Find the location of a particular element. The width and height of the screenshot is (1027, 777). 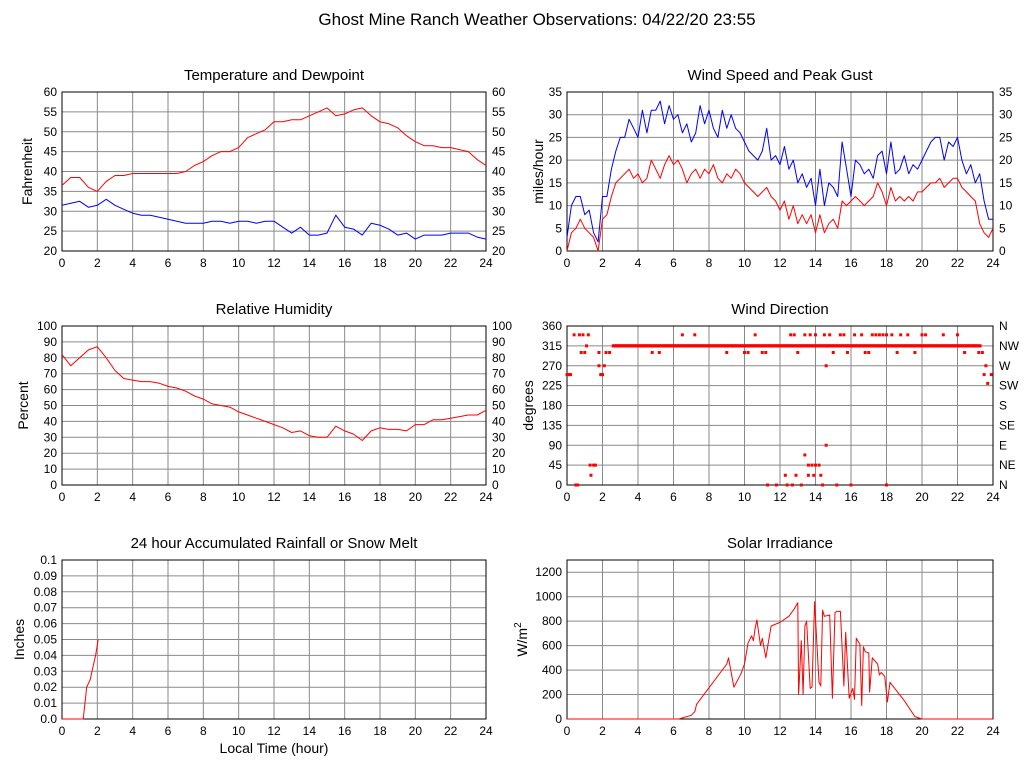

y-axis-label-text: W/m is located at coordinates (522, 642).